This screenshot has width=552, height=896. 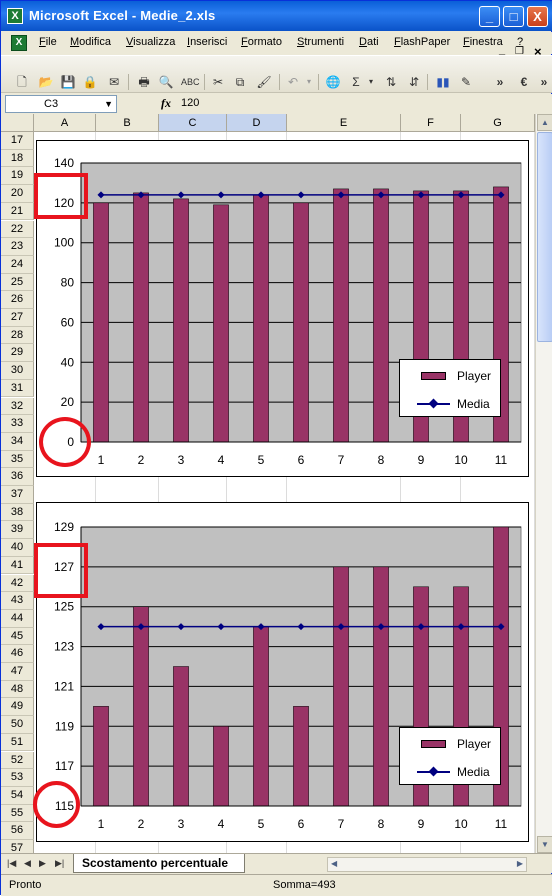 I want to click on row-header-55: 55, so click(x=17, y=813).